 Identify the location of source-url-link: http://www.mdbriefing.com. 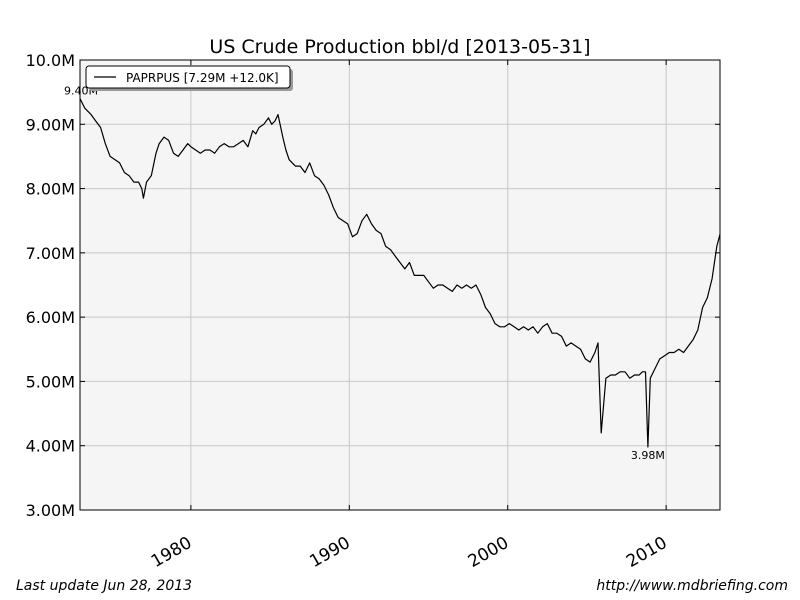
(692, 586).